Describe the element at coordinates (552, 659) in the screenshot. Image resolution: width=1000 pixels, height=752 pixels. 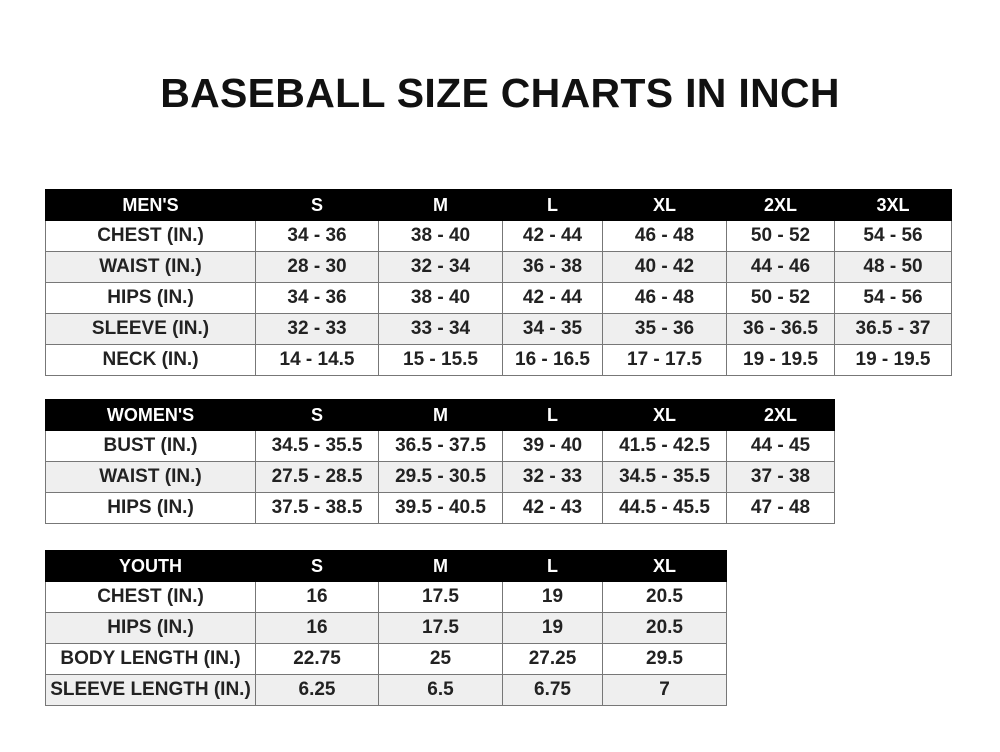
I see `size-value: 27.25` at that location.